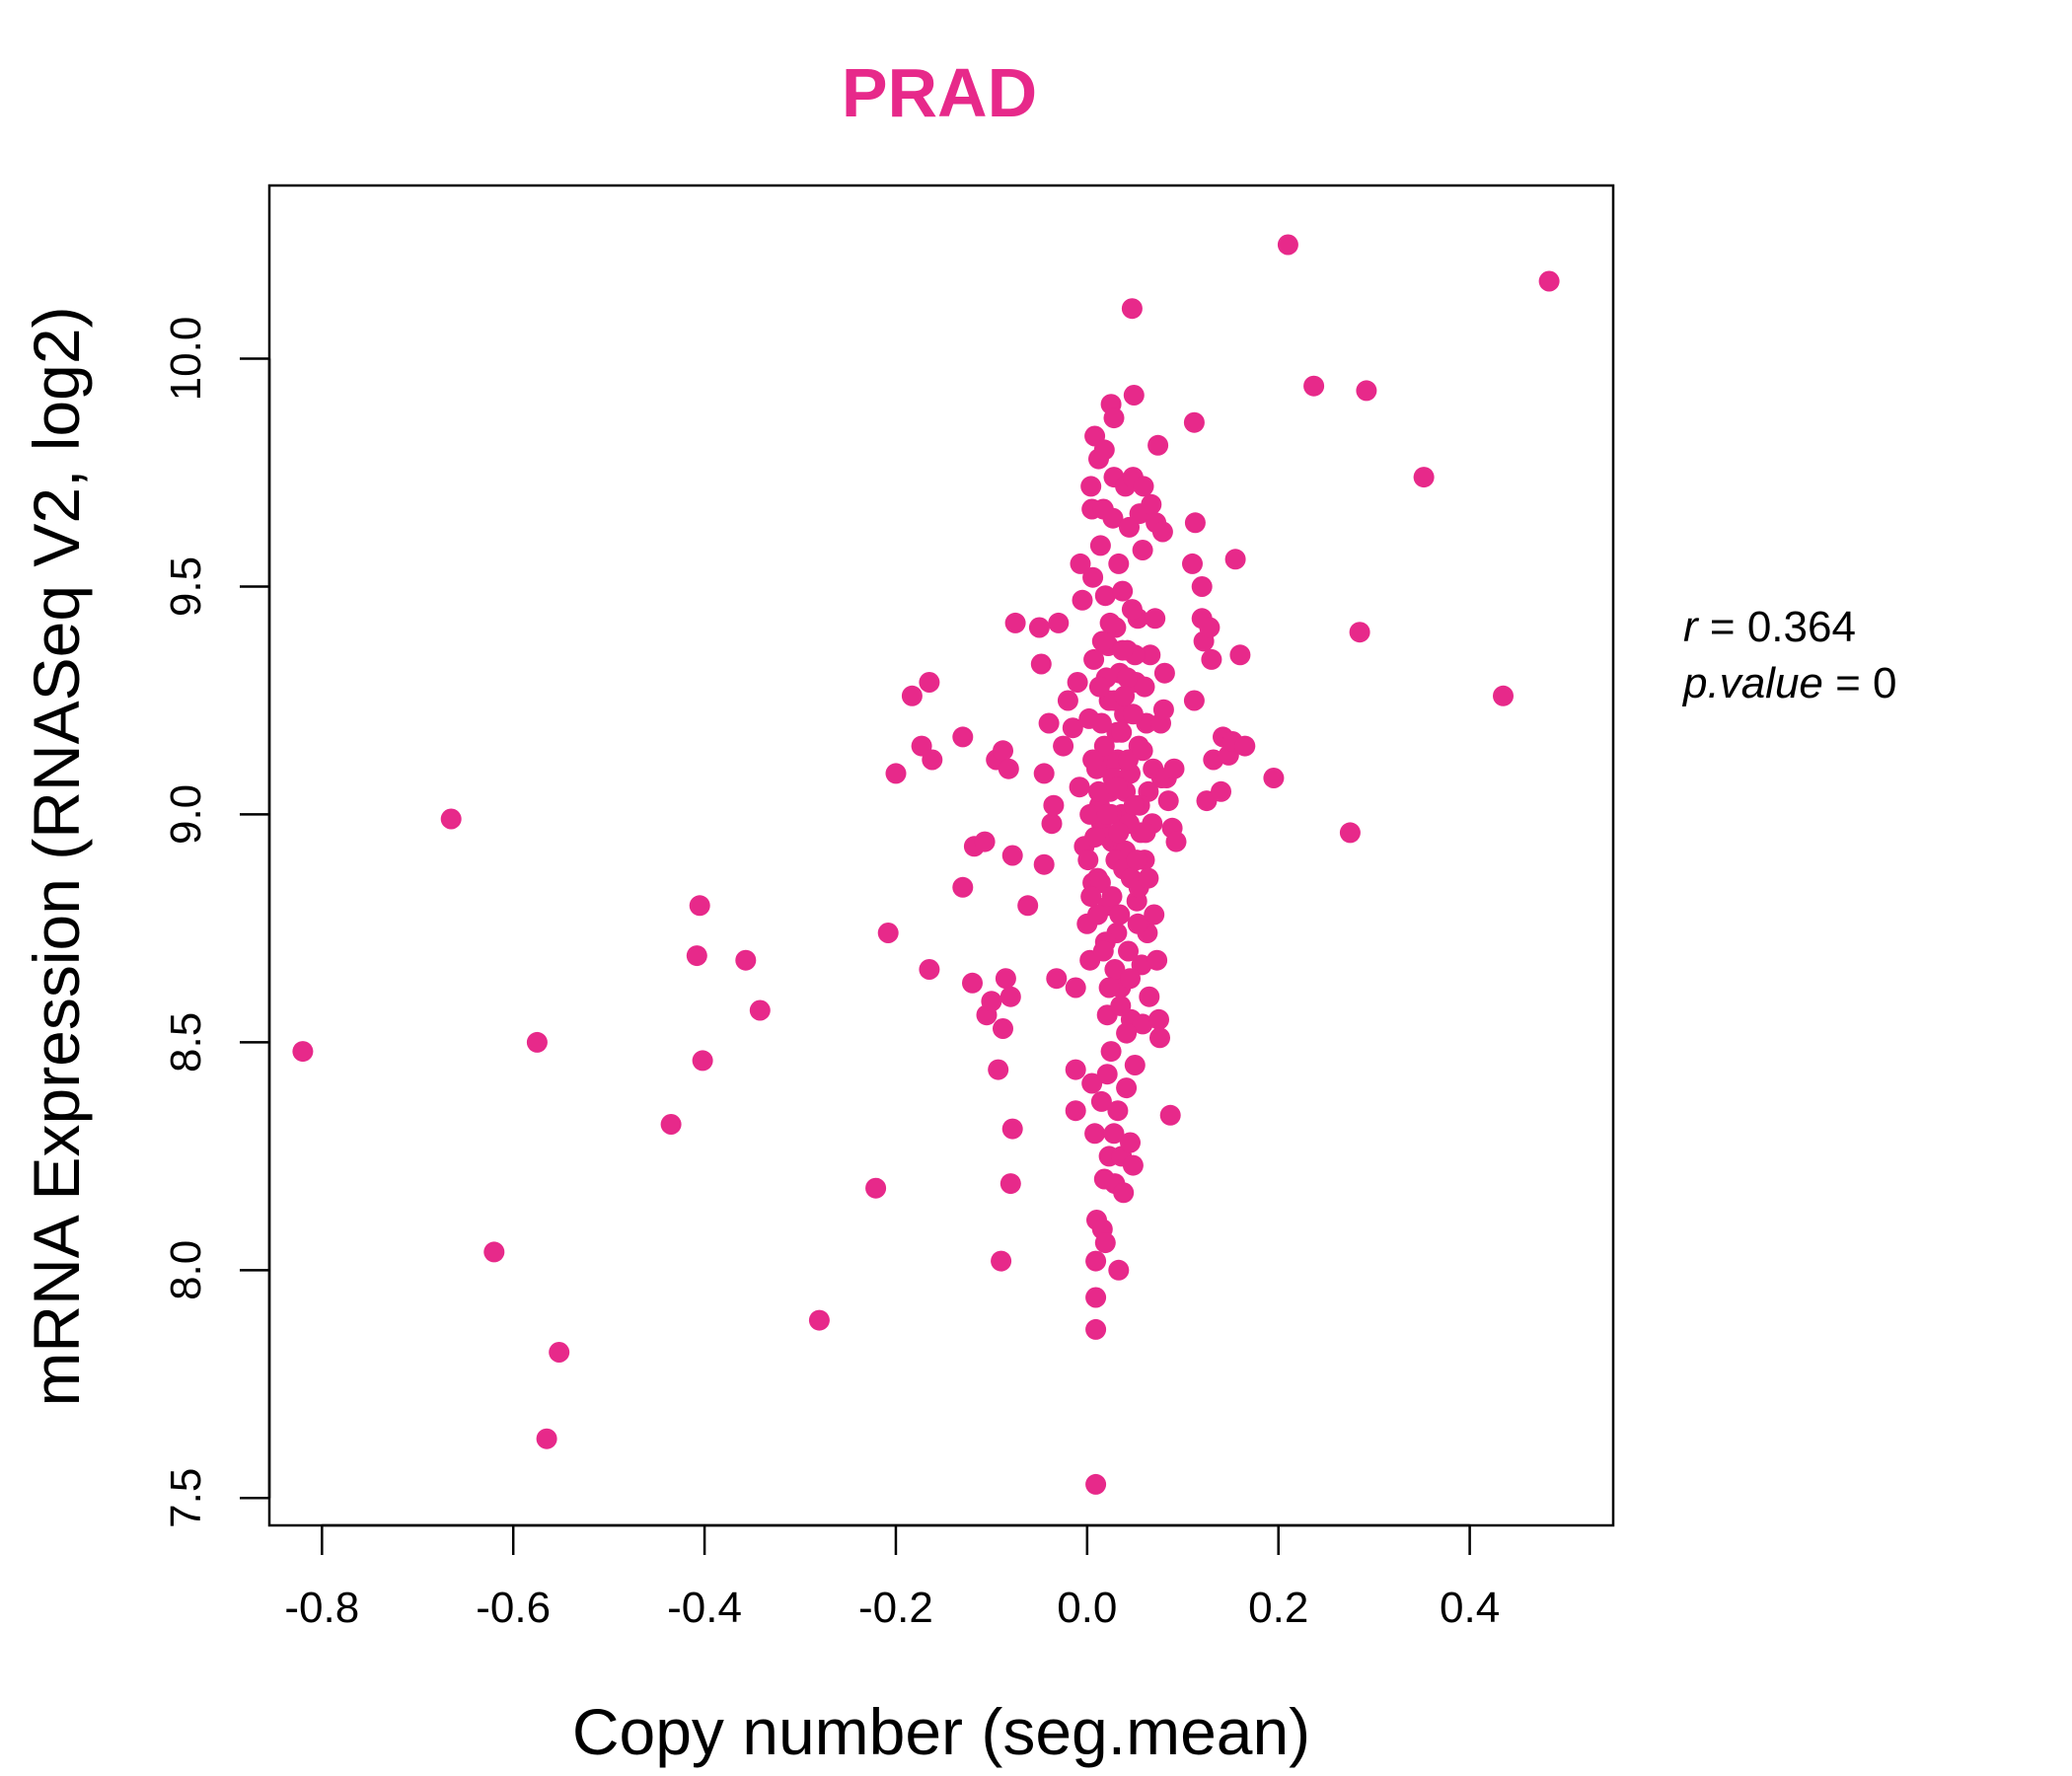  Describe the element at coordinates (940, 93) in the screenshot. I see `chart-title: PRAD` at that location.